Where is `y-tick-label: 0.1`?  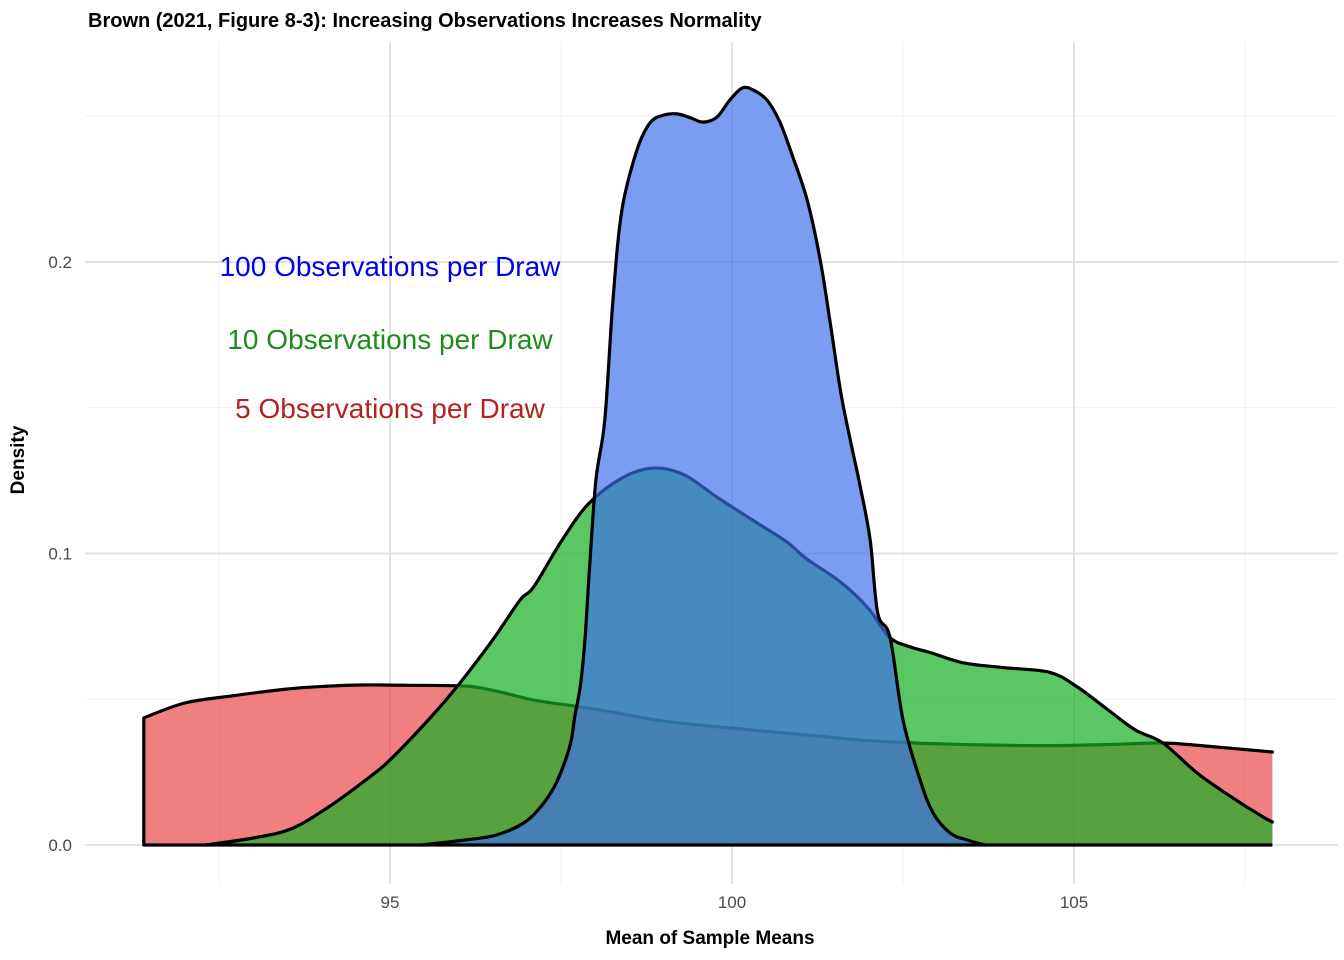 y-tick-label: 0.1 is located at coordinates (60, 554).